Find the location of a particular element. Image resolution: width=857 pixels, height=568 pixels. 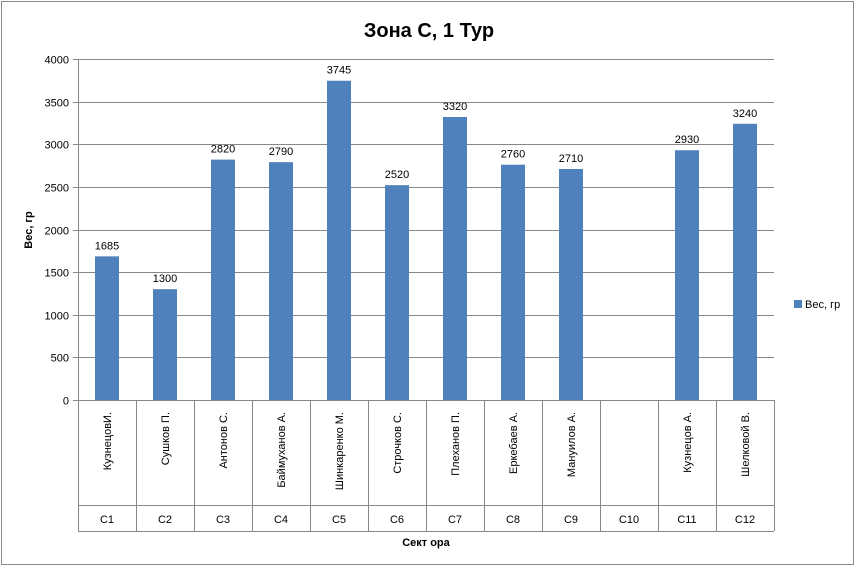

category-name-label: Еркебаев А. is located at coordinates (514, 443).